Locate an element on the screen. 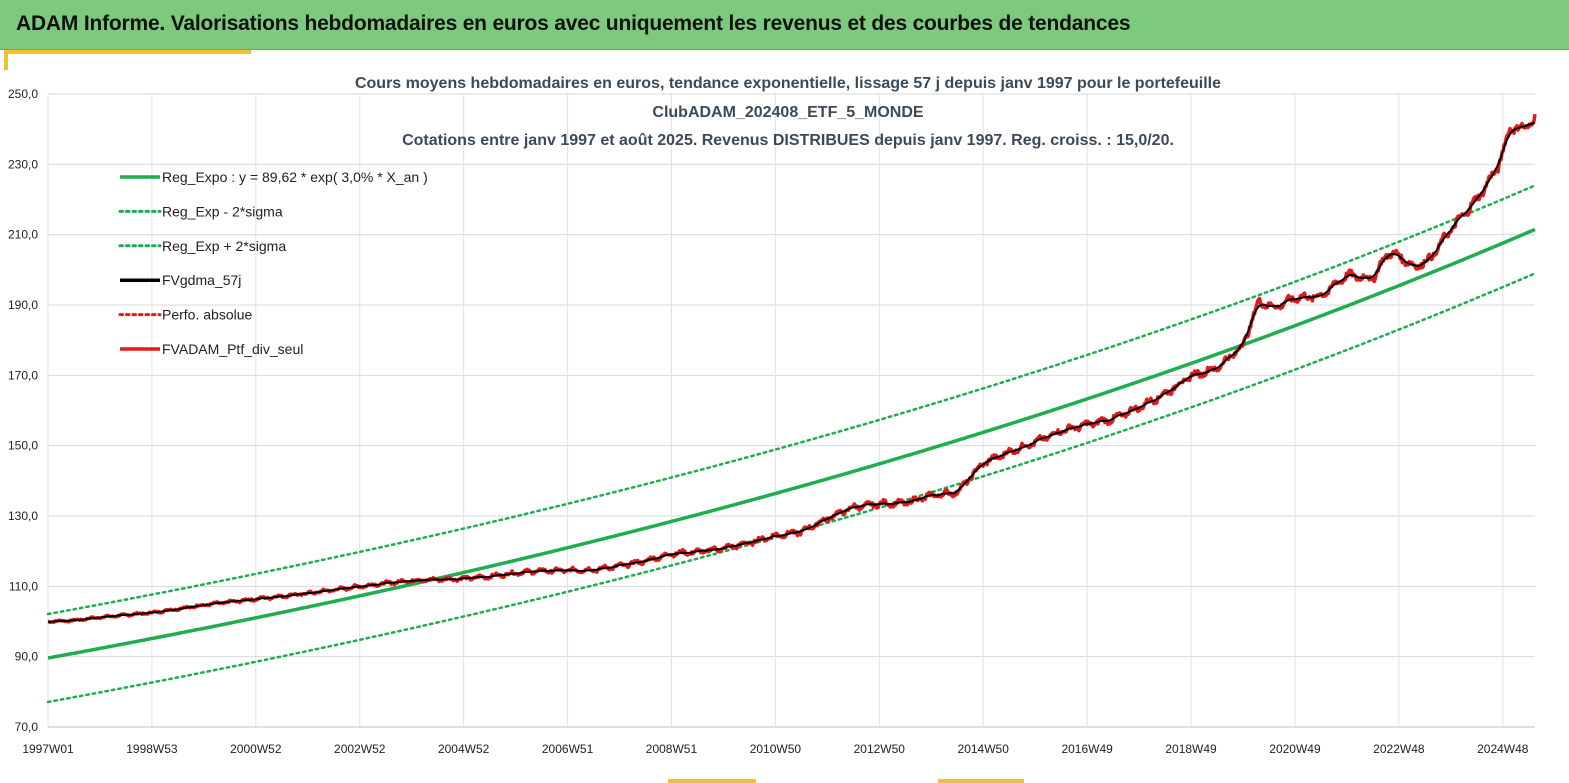  chart-title-line-2: ClubADAM_202408_ETF_5_MONDE is located at coordinates (788, 112).